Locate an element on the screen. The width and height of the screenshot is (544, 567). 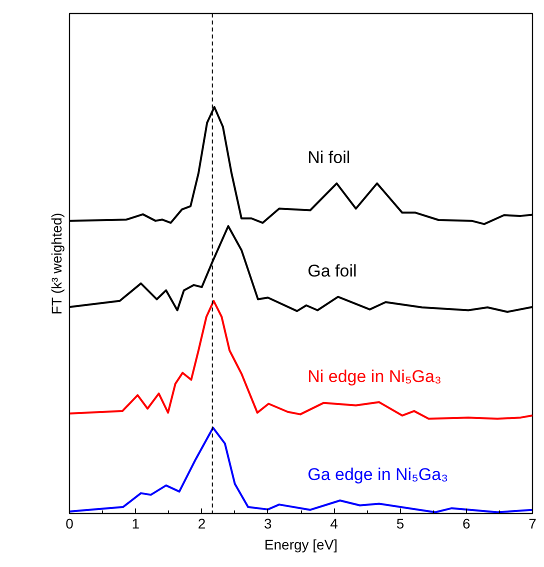
x-tick-label: 5 is located at coordinates (400, 524).